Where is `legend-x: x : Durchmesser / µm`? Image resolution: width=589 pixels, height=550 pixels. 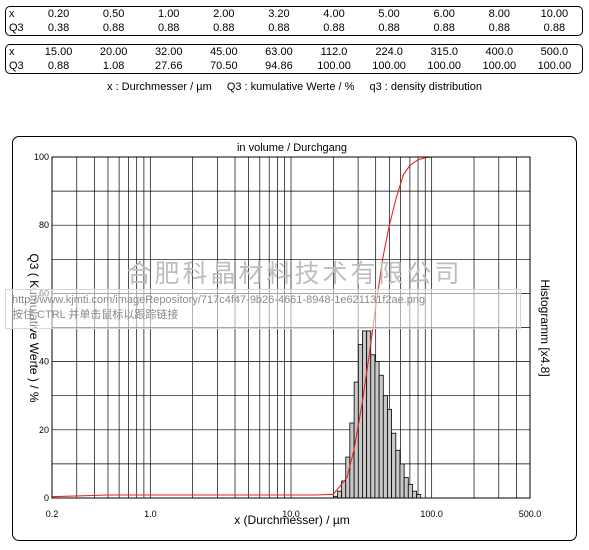
legend-x: x : Durchmesser / µm is located at coordinates (159, 87).